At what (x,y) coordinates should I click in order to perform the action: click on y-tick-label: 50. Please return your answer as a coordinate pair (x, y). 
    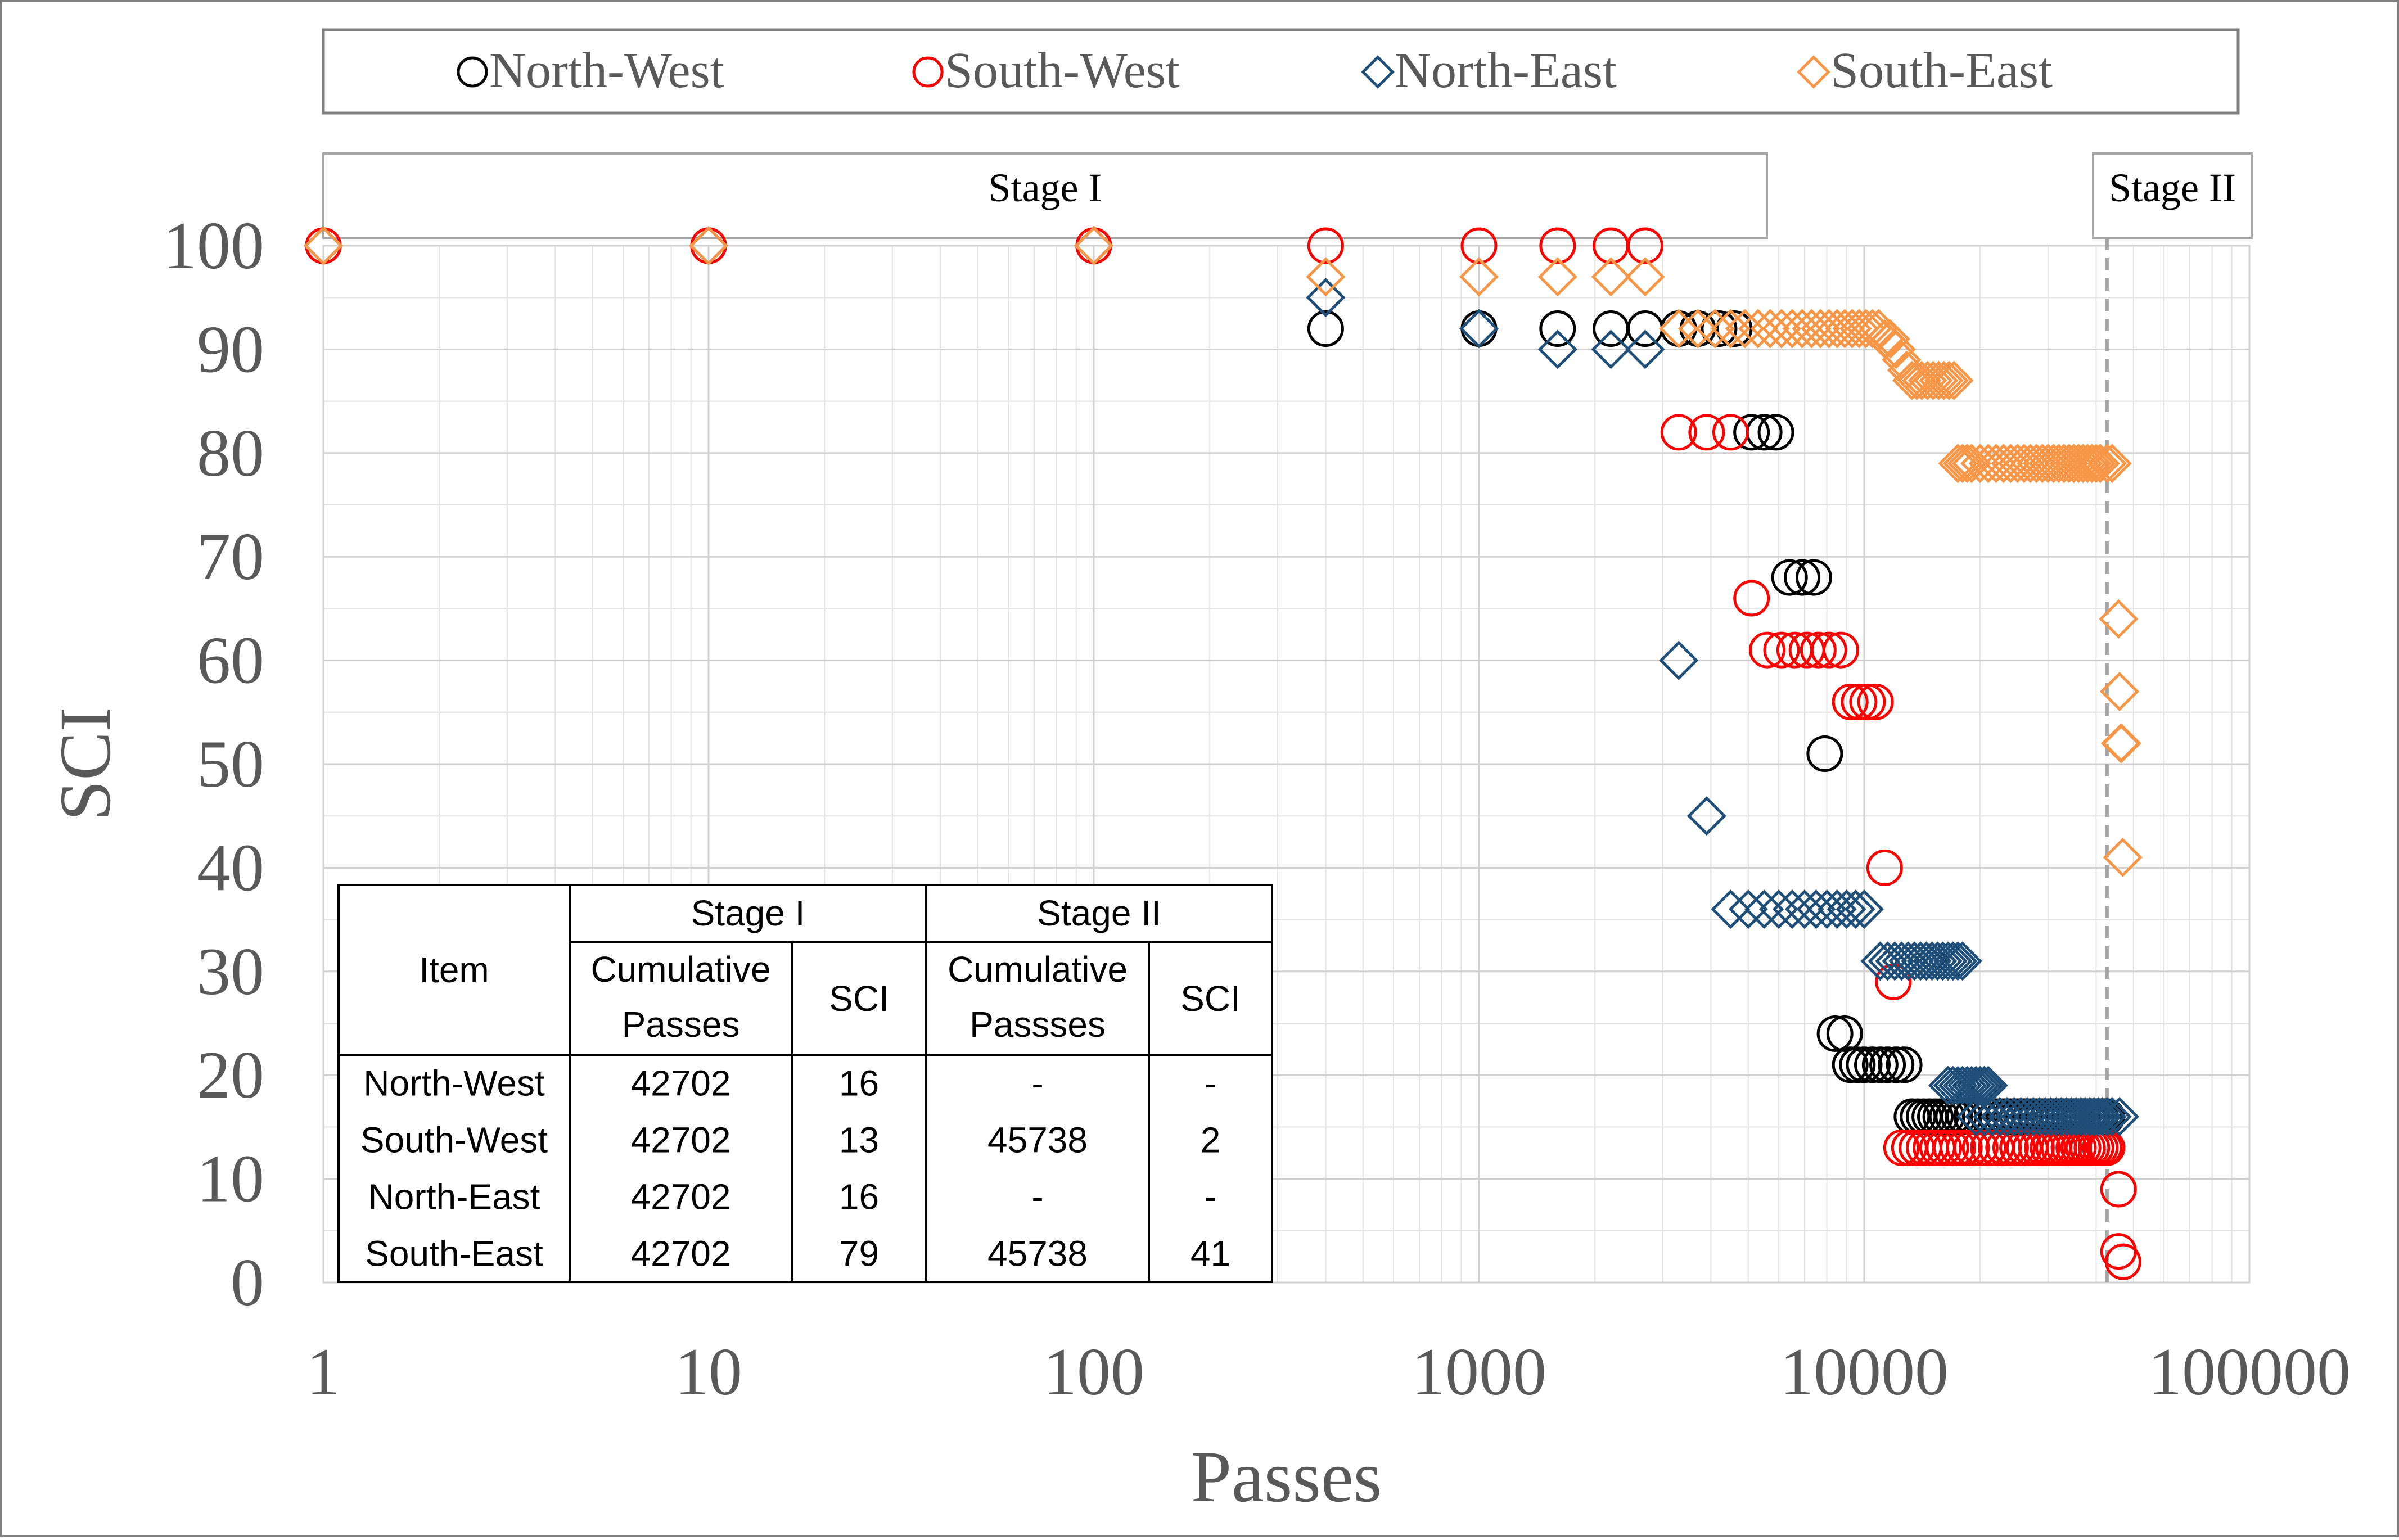
    Looking at the image, I should click on (230, 763).